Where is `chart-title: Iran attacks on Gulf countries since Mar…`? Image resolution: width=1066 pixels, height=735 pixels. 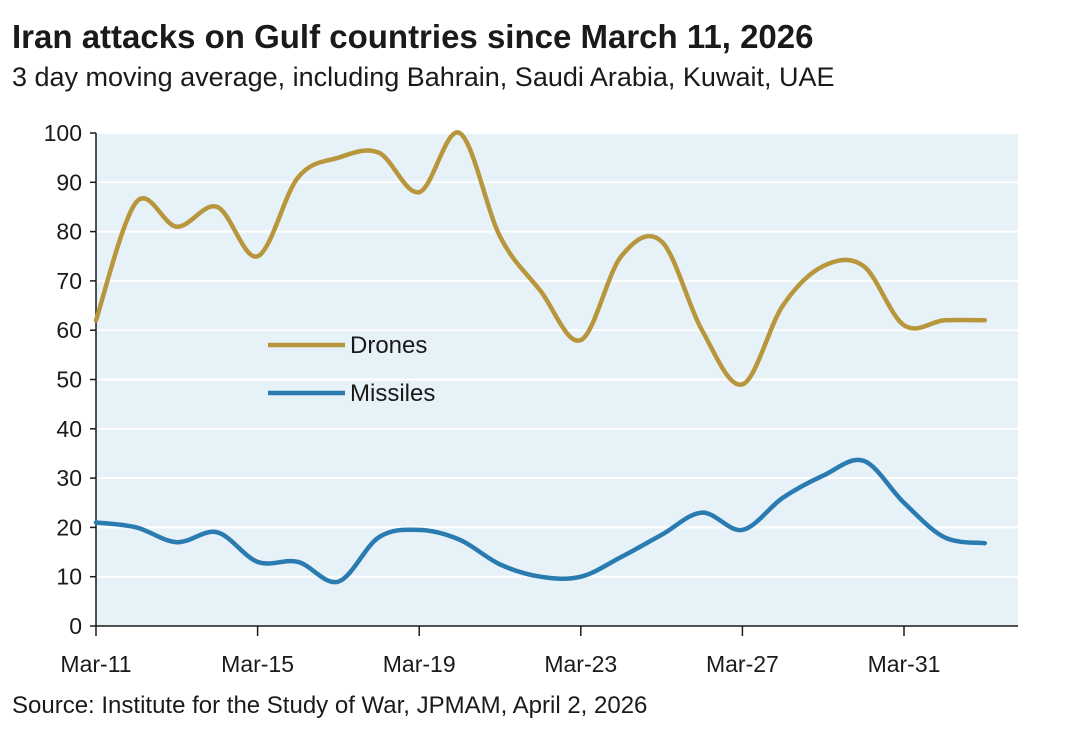
chart-title: Iran attacks on Gulf countries since Mar… is located at coordinates (413, 36).